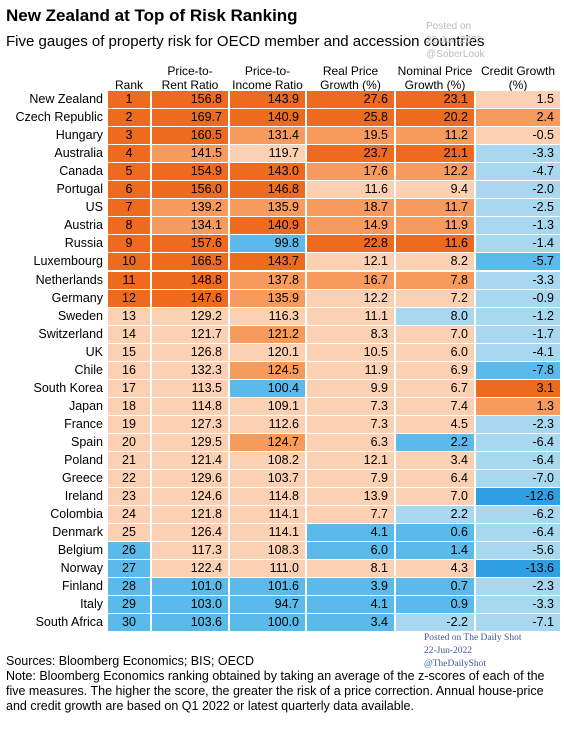 The width and height of the screenshot is (564, 733). Describe the element at coordinates (267, 316) in the screenshot. I see `value-cell: 116.3` at that location.